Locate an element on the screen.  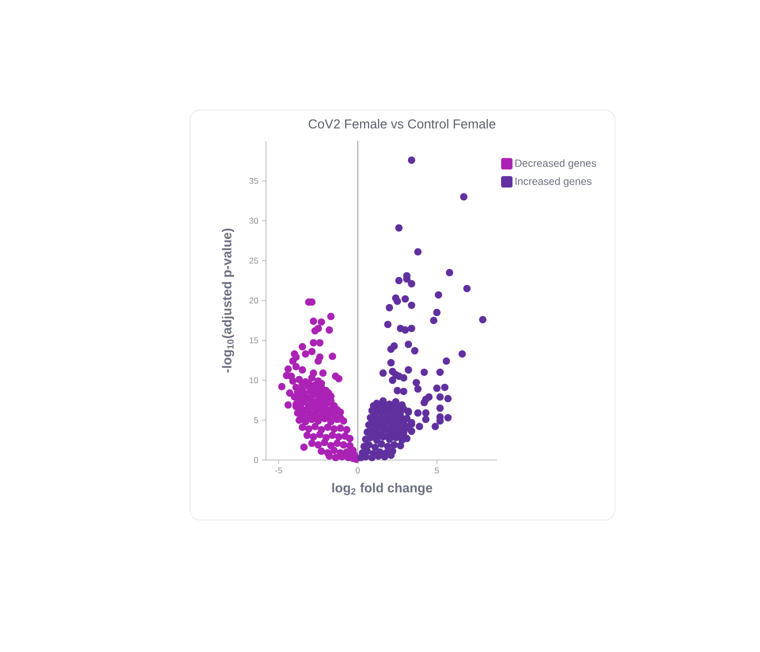
y-tick-label: 20 is located at coordinates (253, 301).